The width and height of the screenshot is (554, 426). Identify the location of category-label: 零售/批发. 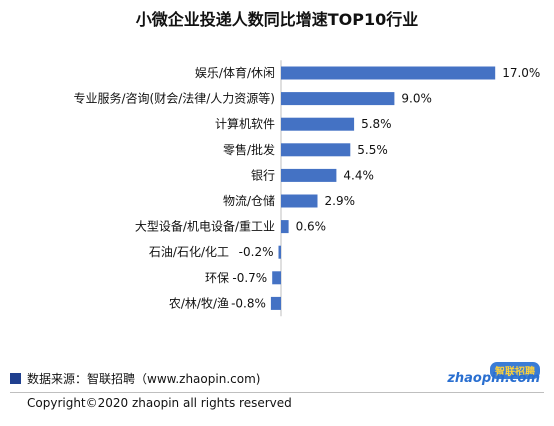
(249, 149).